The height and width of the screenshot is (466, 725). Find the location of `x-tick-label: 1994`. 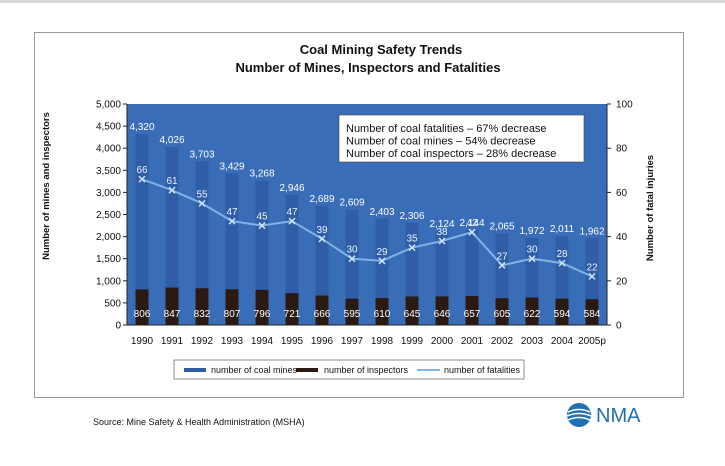

x-tick-label: 1994 is located at coordinates (262, 341).